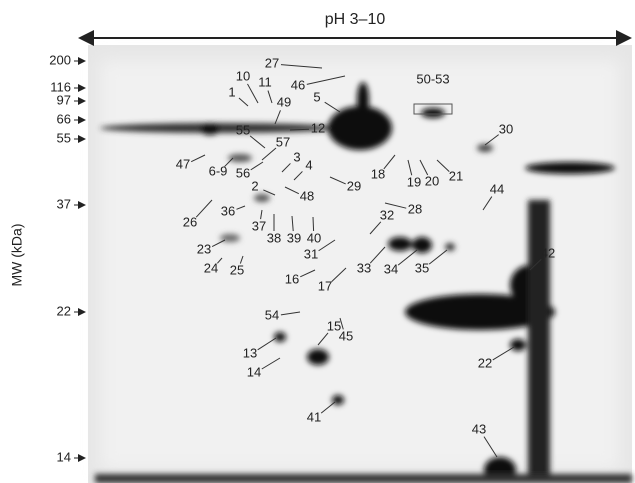  What do you see at coordinates (325, 285) in the screenshot?
I see `spot-label: 17` at bounding box center [325, 285].